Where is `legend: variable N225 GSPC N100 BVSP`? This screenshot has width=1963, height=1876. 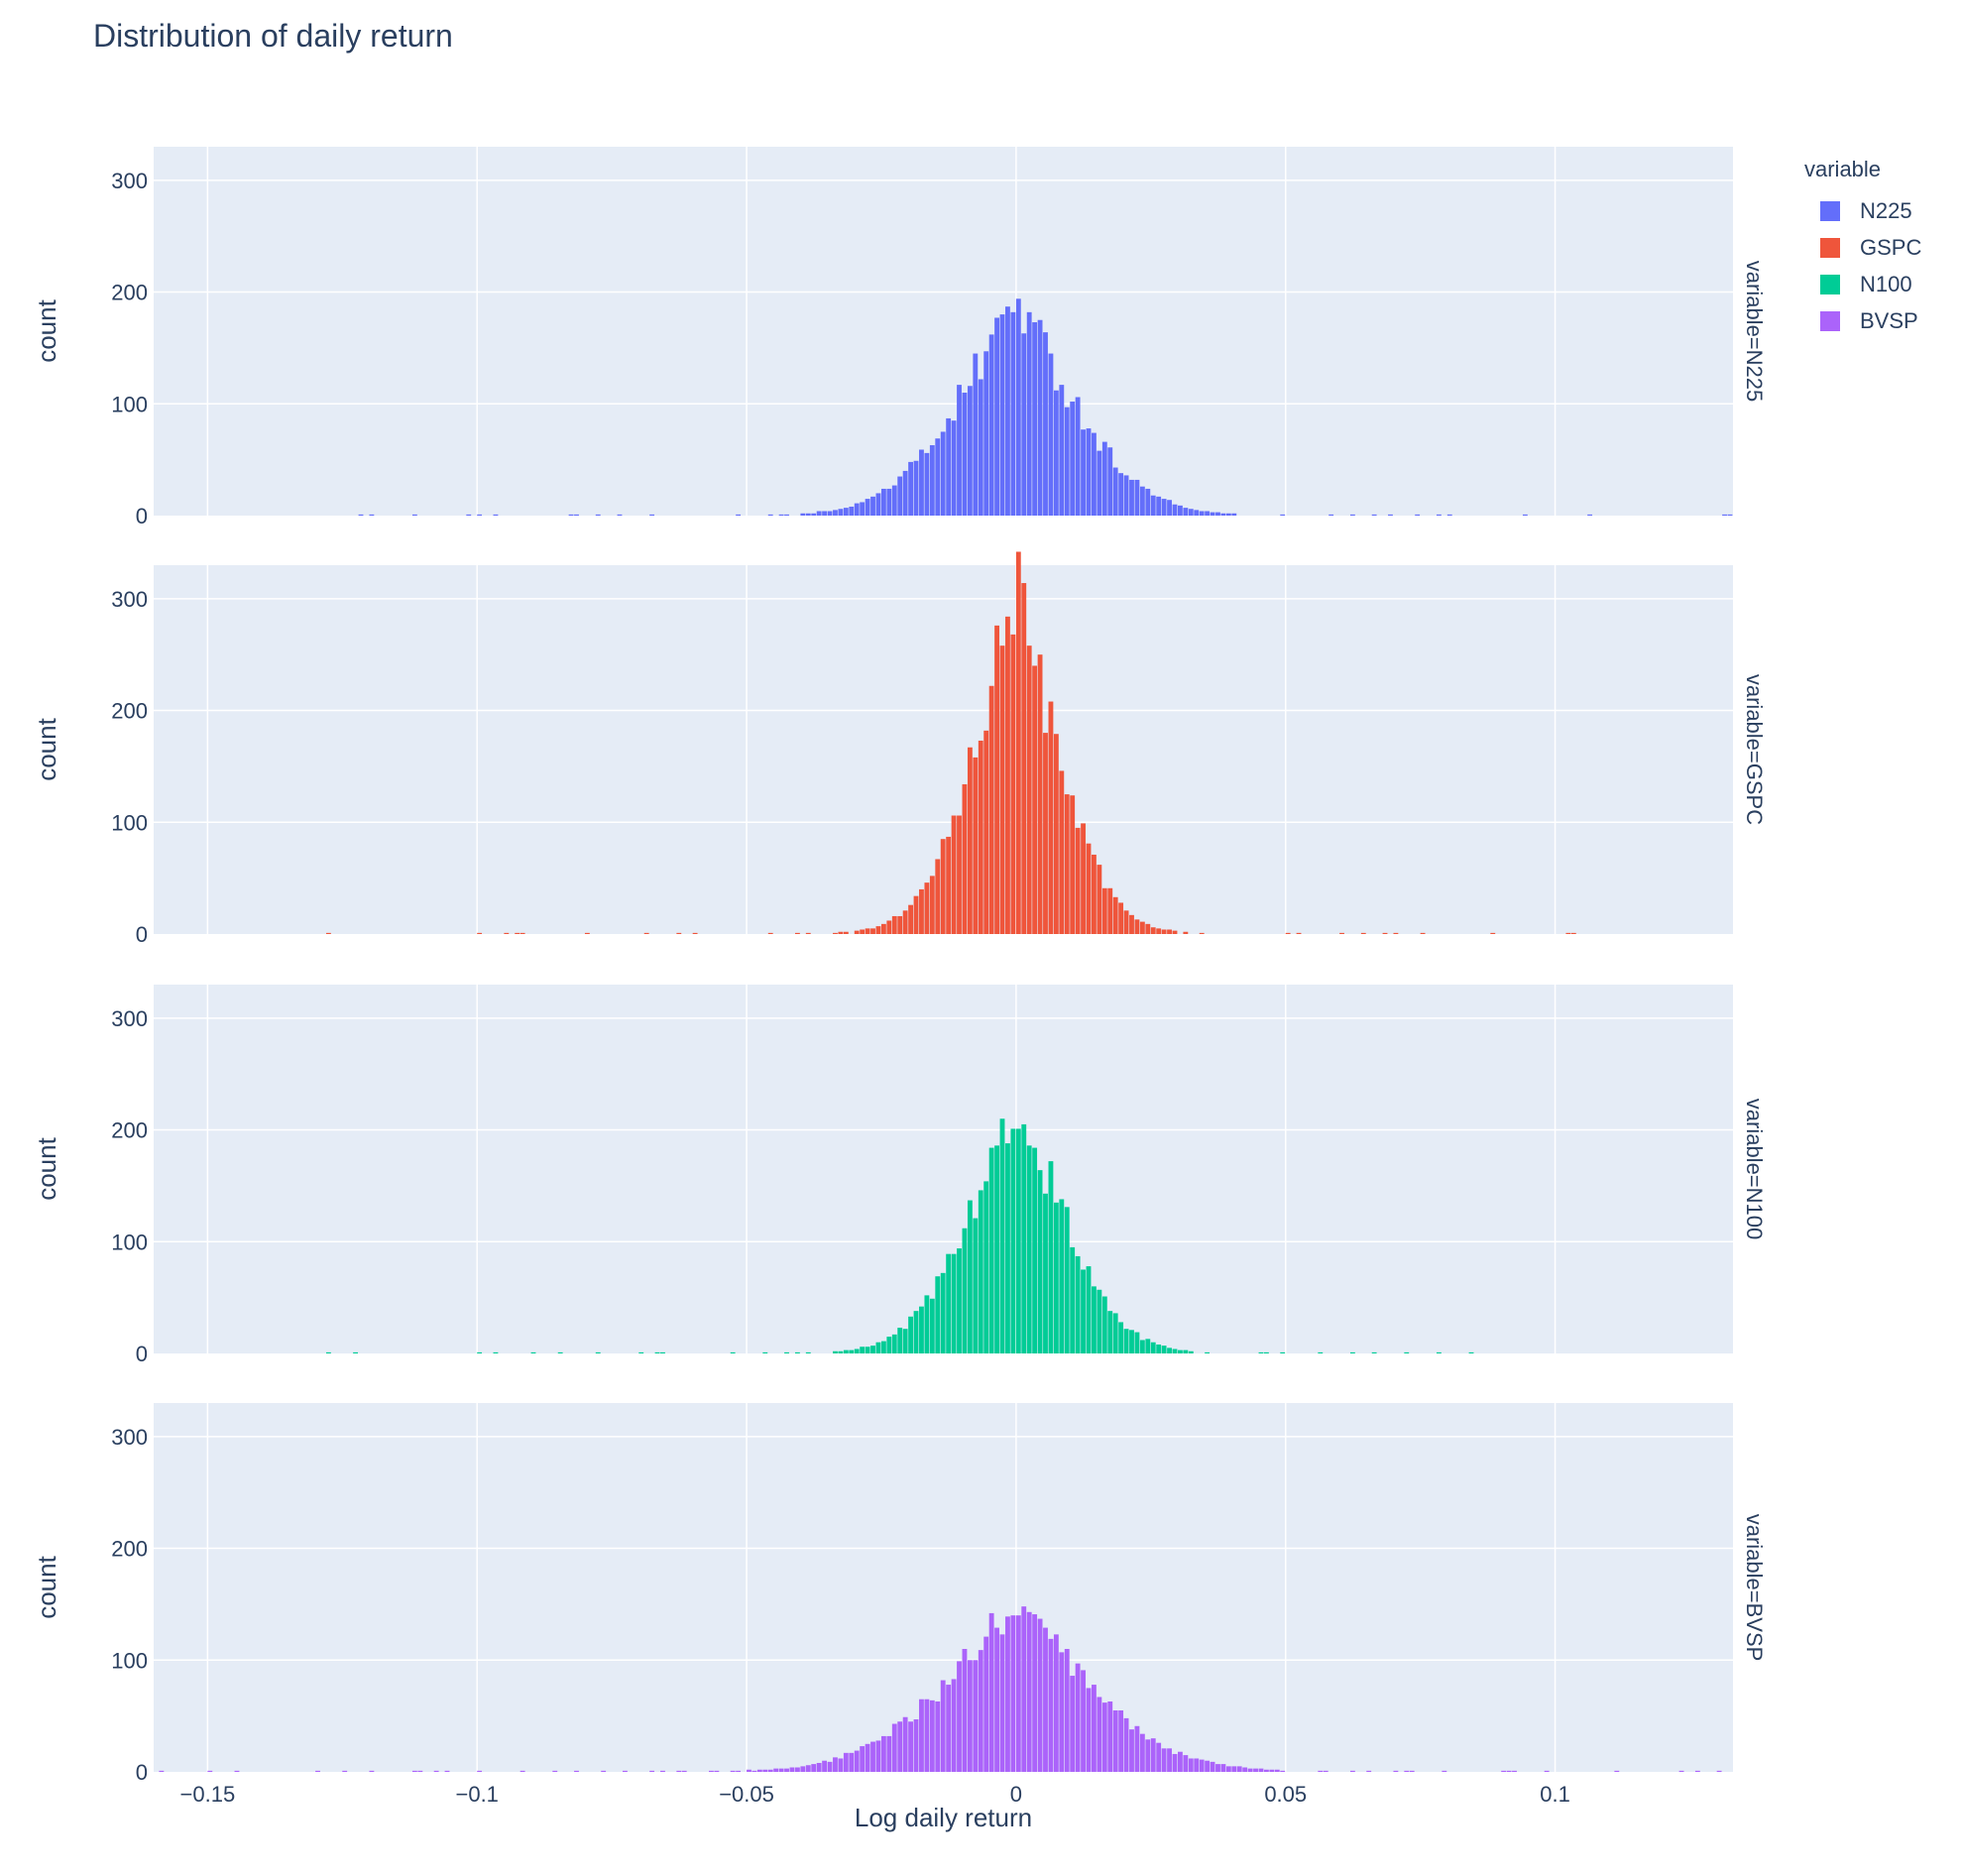 legend: variable N225 GSPC N100 BVSP is located at coordinates (1863, 248).